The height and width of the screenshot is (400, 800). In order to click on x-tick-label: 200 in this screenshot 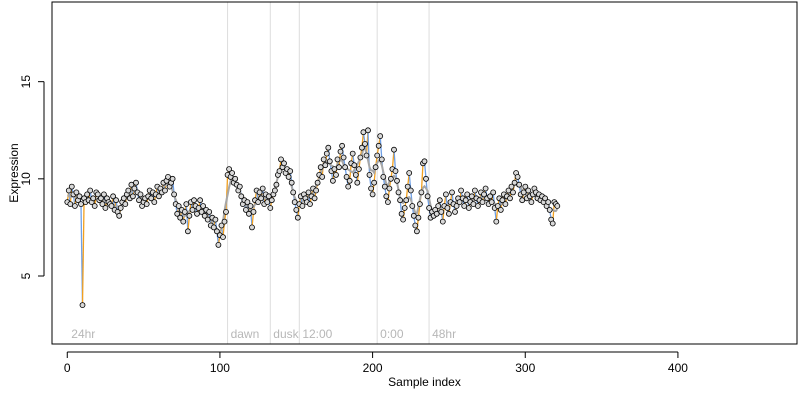, I will do `click(373, 368)`.